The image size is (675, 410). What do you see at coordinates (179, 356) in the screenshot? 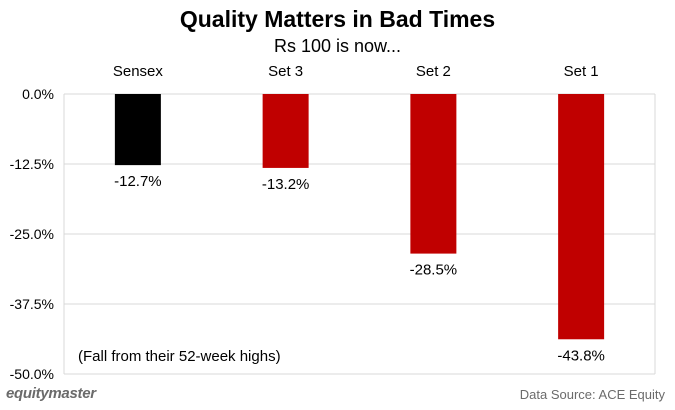
I see `chart-annotation: (Fall from their 52-week highs)` at bounding box center [179, 356].